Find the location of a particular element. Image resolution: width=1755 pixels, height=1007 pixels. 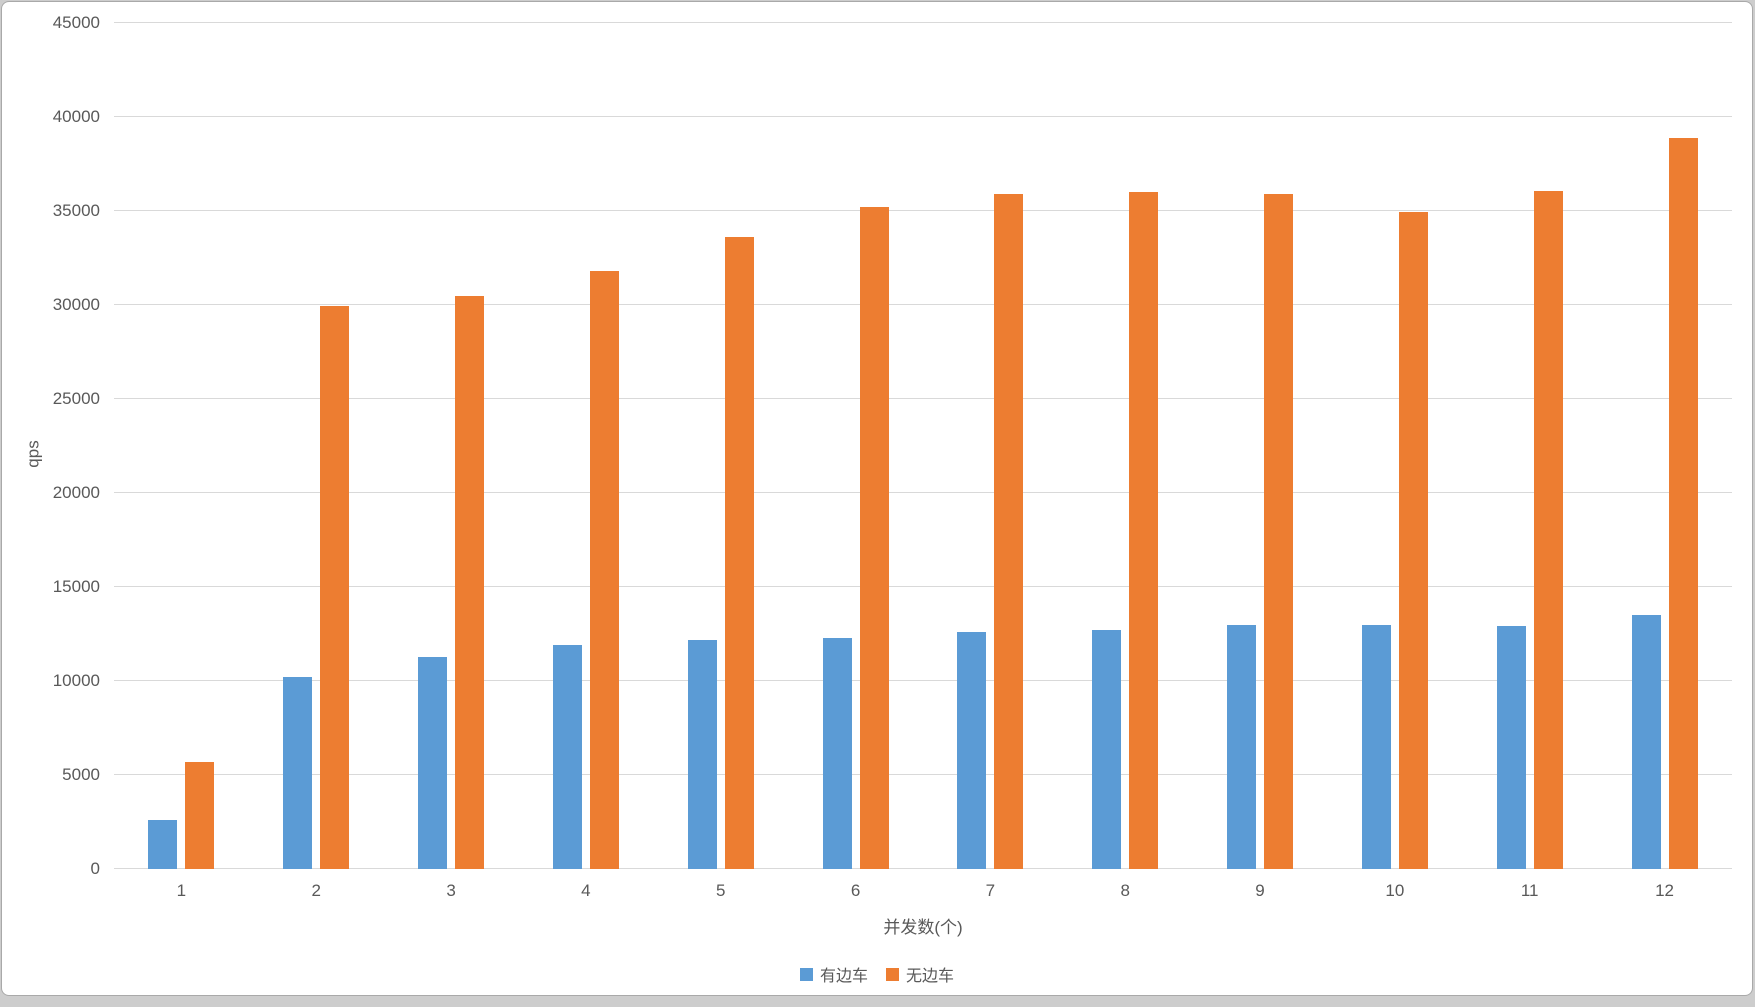

legend-label: 无边车 is located at coordinates (930, 976).